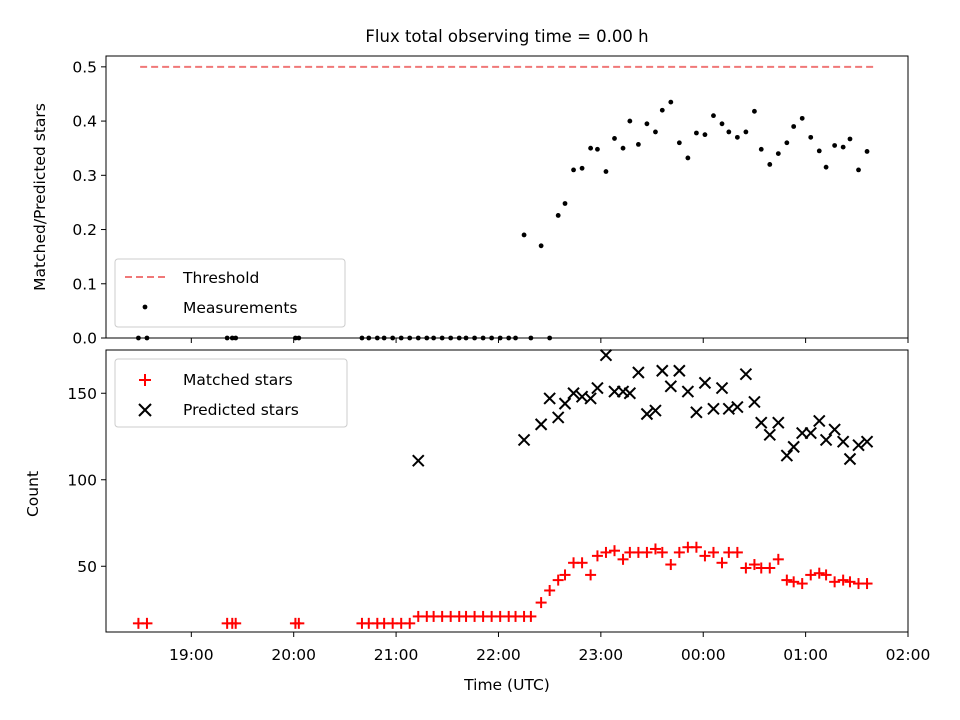  What do you see at coordinates (908, 655) in the screenshot?
I see `x-tick-label: 02:00` at bounding box center [908, 655].